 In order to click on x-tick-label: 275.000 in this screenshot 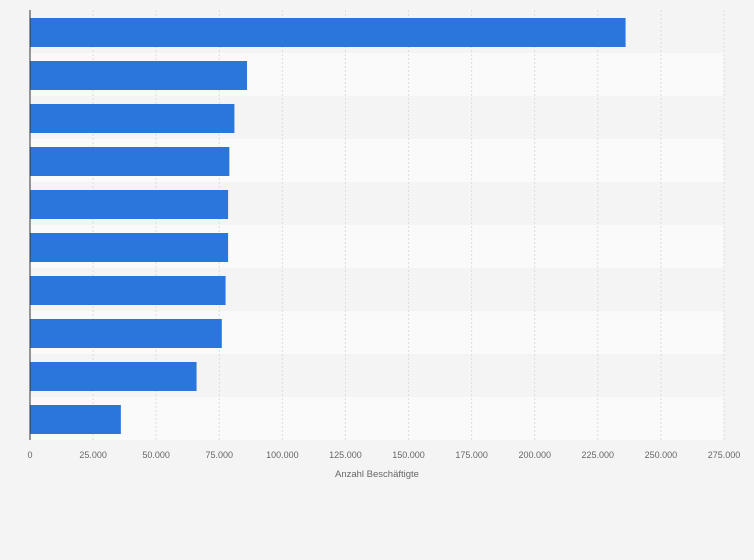, I will do `click(724, 455)`.